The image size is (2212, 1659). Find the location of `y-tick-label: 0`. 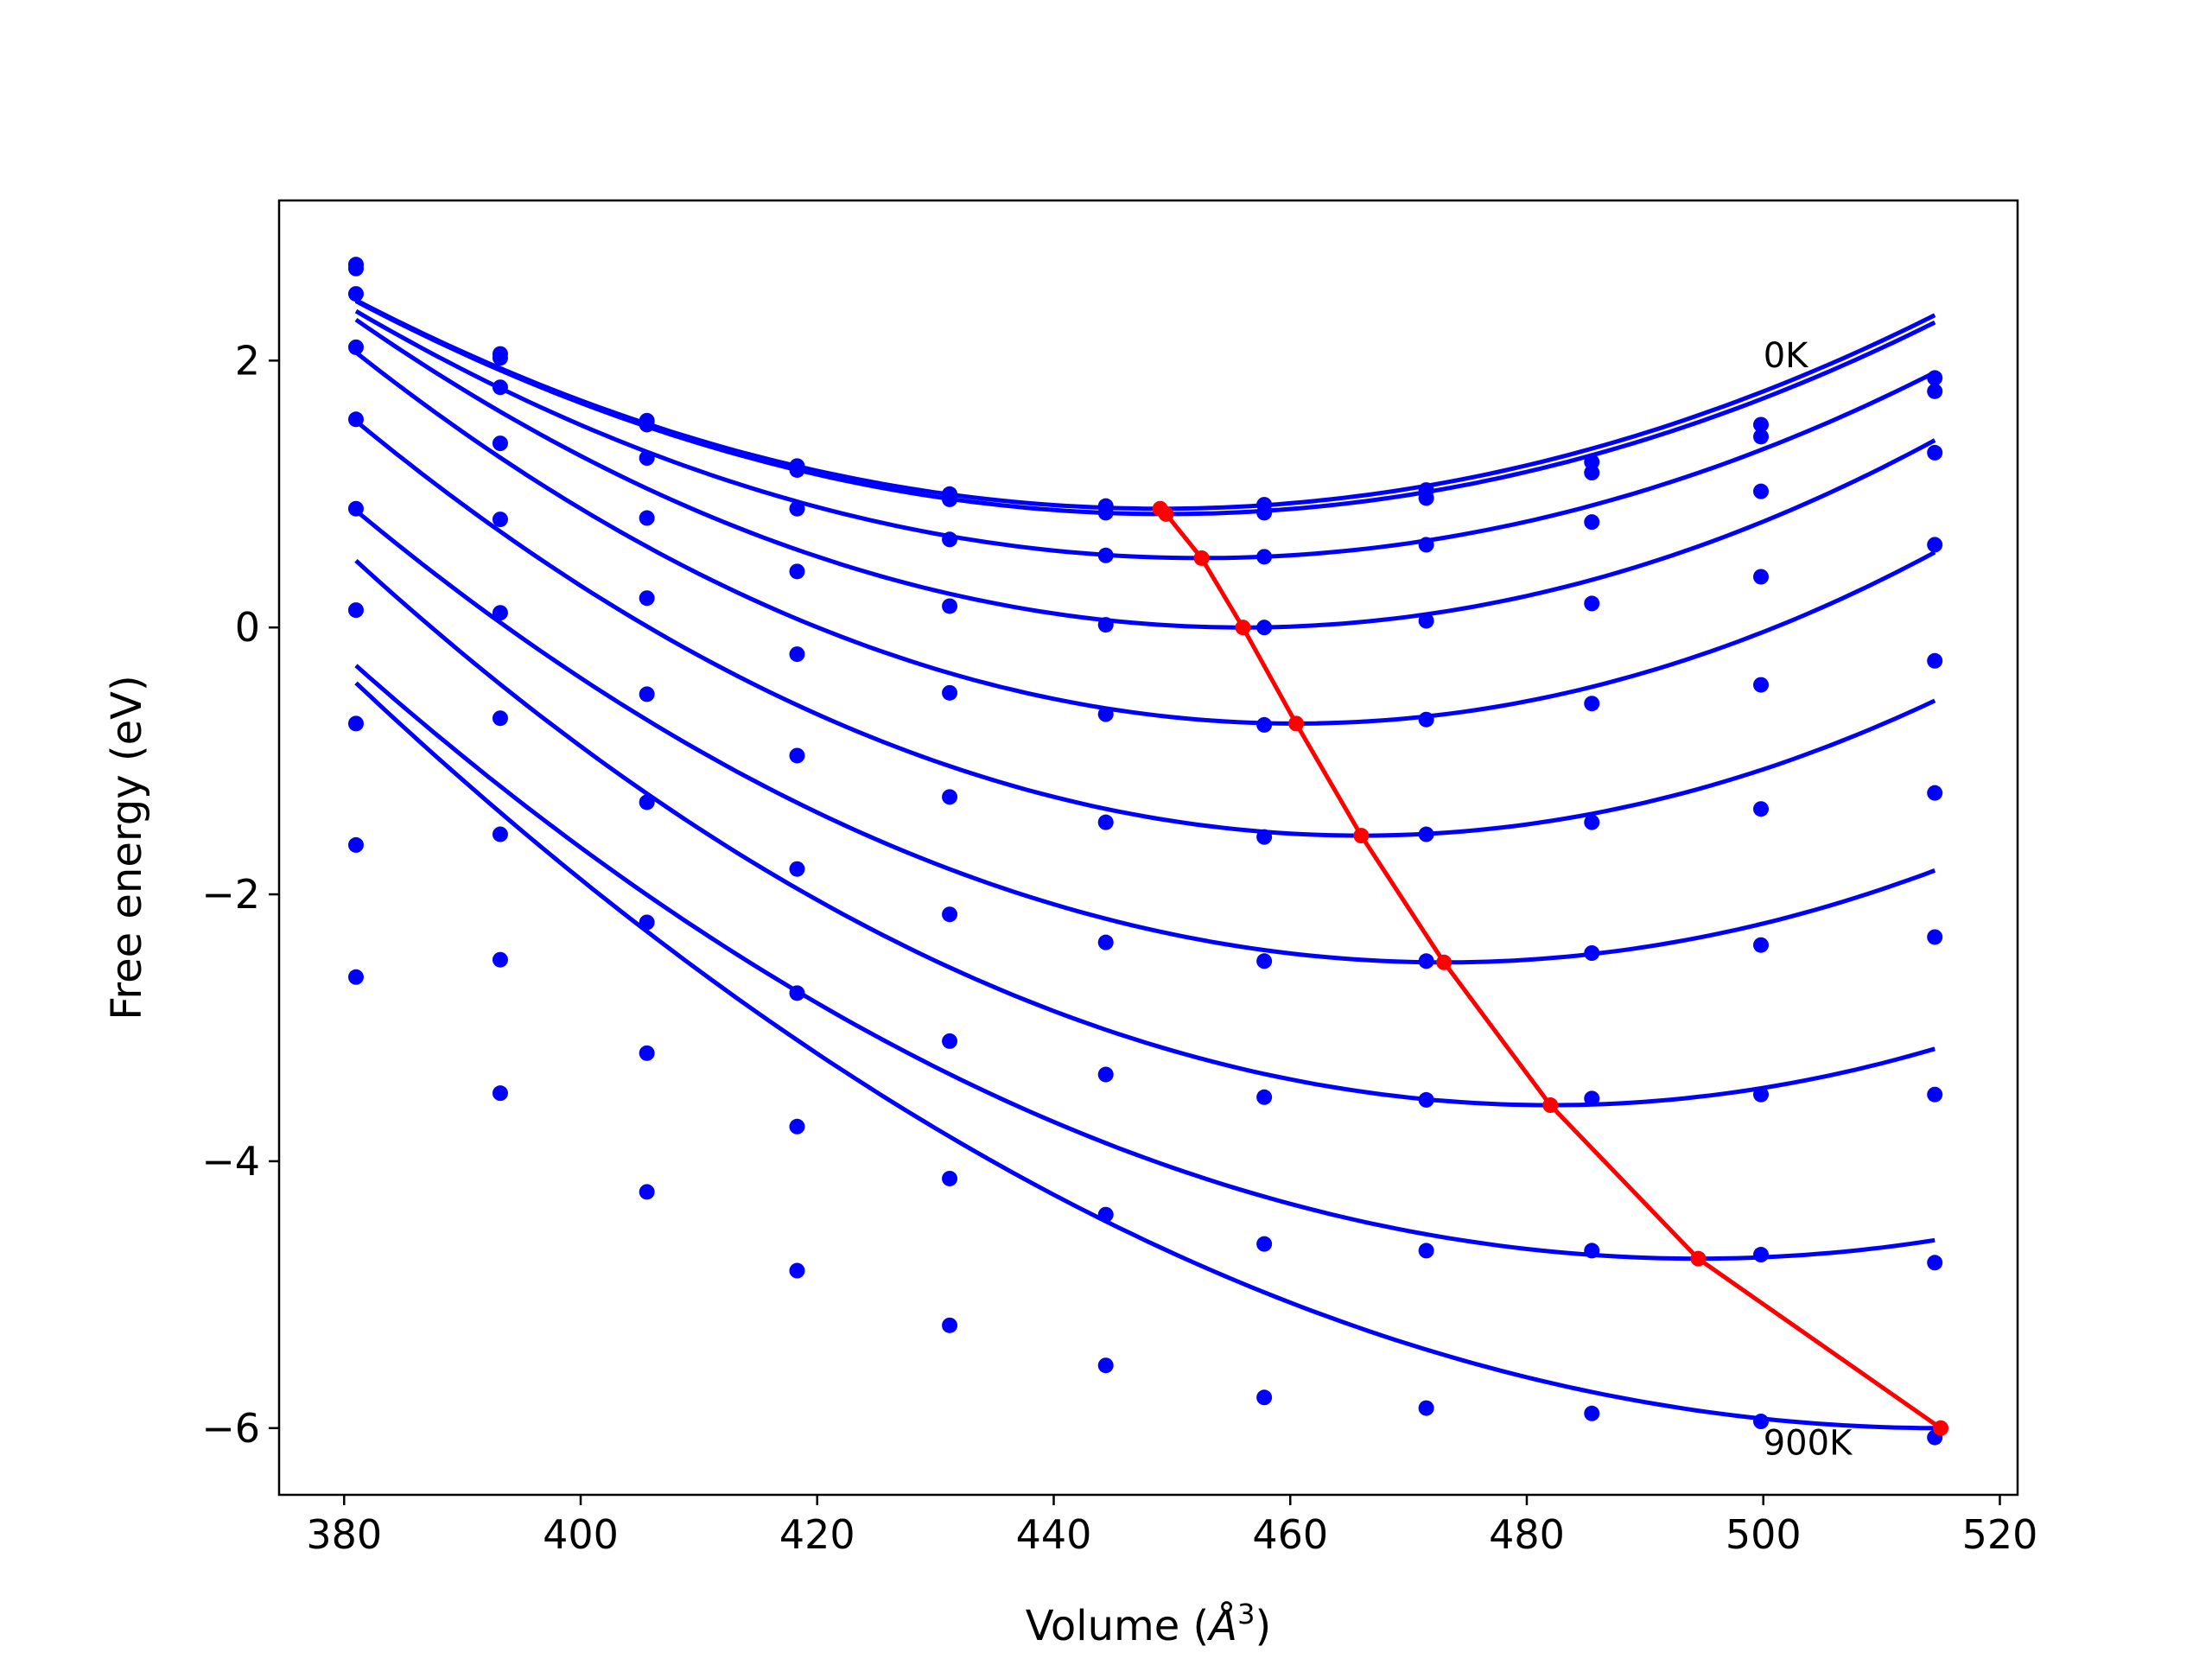

y-tick-label: 0 is located at coordinates (247, 627).